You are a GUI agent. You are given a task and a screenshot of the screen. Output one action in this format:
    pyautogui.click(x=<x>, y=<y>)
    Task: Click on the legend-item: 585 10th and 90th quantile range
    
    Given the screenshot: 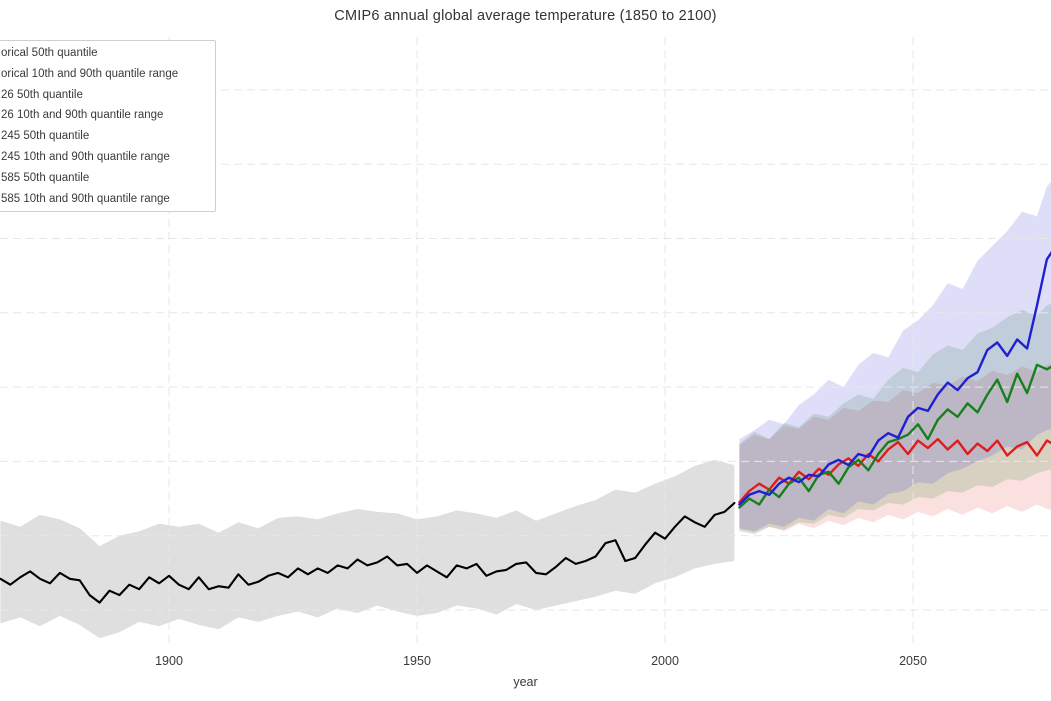 What is the action you would take?
    pyautogui.click(x=85, y=198)
    